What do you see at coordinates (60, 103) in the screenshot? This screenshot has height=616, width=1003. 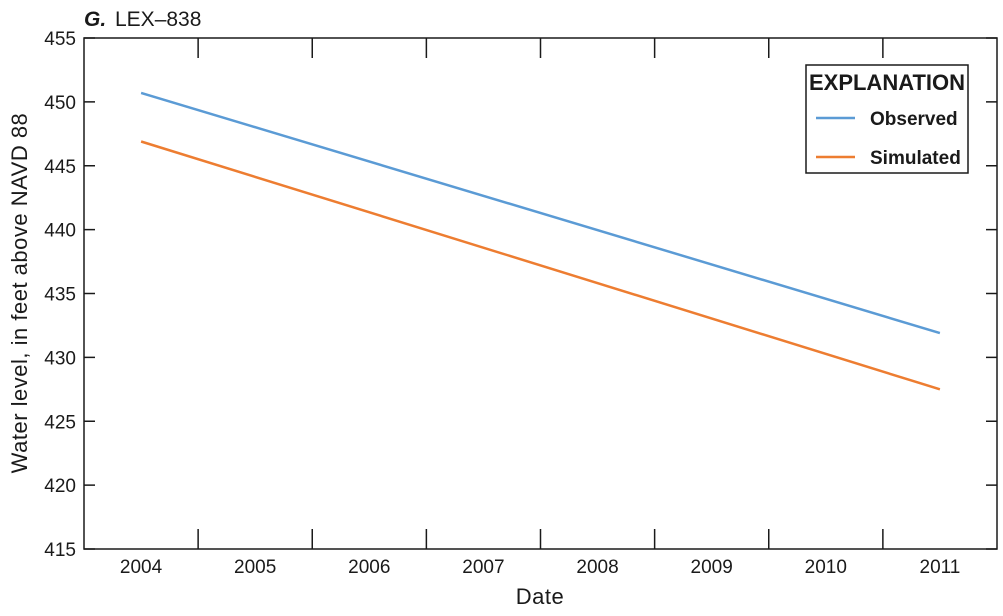 I see `y-tick-label: 450` at bounding box center [60, 103].